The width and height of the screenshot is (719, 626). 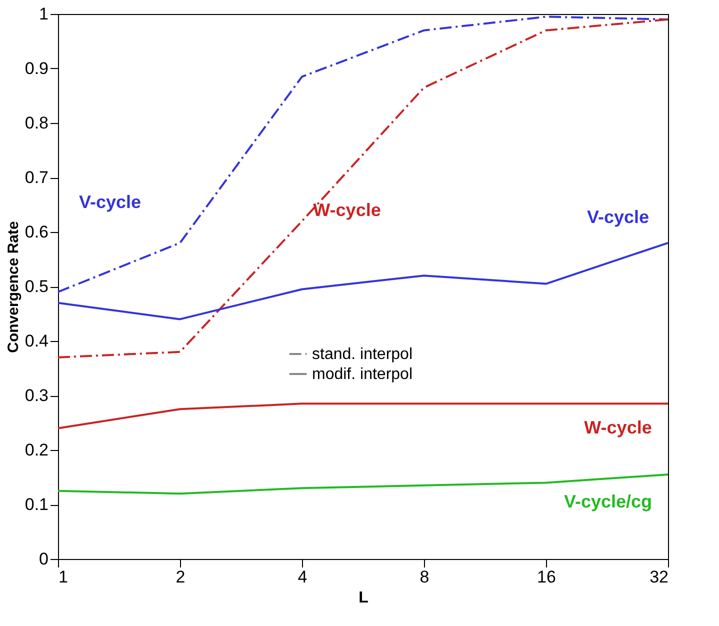 I want to click on y-tick-label: 0.4, so click(x=36, y=341).